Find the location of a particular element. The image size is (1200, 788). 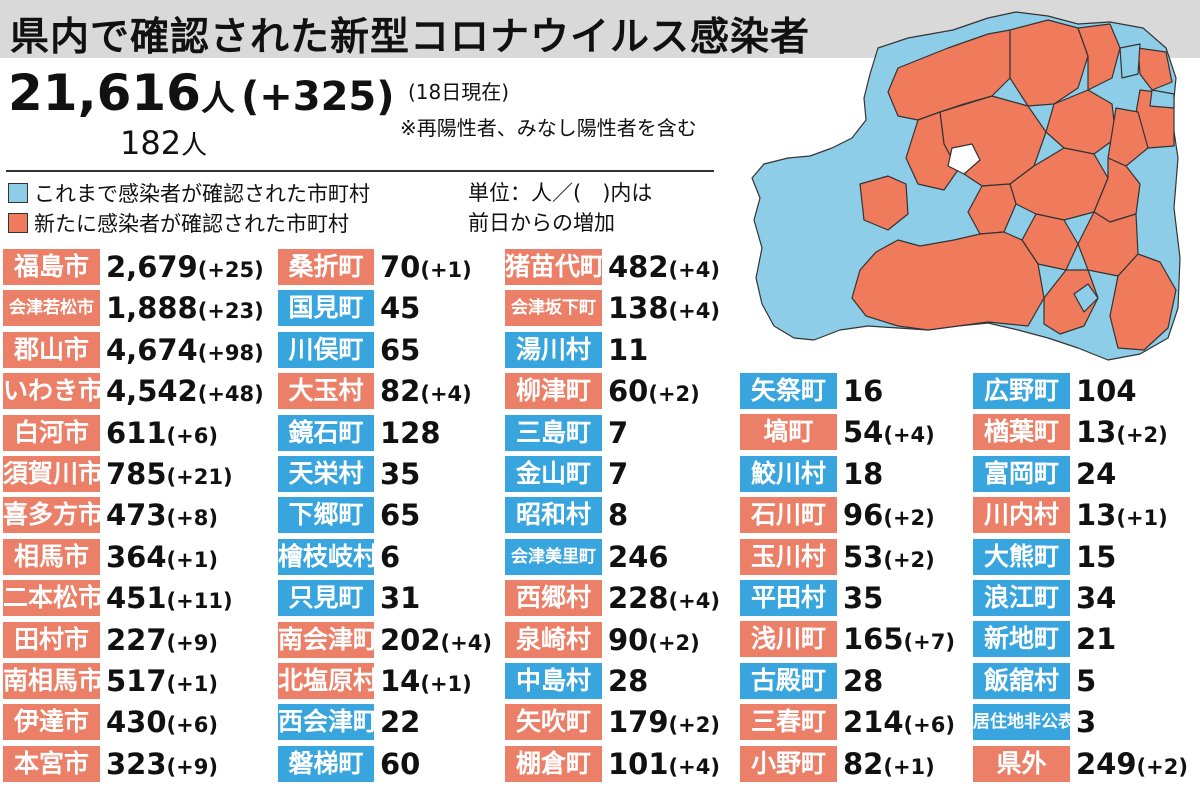

count-value: 70 is located at coordinates (400, 267).